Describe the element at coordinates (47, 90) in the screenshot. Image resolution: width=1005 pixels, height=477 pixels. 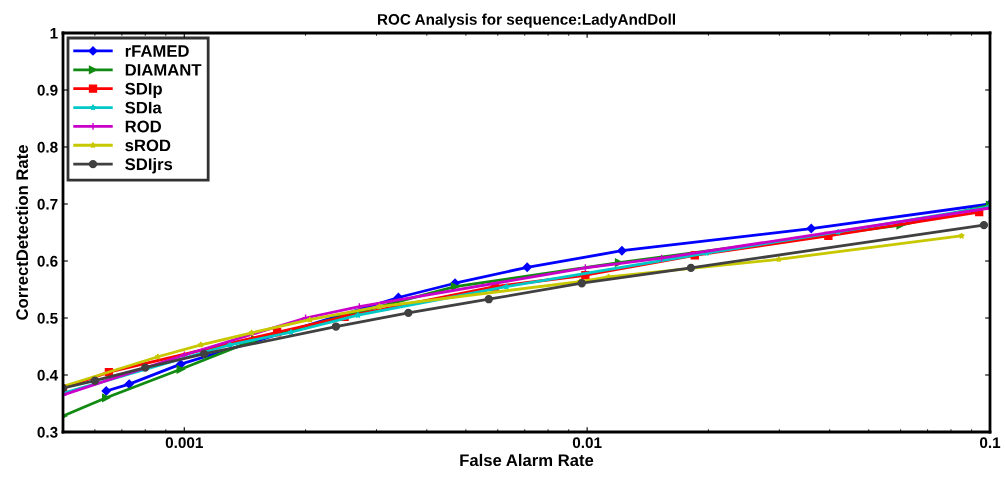
I see `y-tick-label: 0.9` at that location.